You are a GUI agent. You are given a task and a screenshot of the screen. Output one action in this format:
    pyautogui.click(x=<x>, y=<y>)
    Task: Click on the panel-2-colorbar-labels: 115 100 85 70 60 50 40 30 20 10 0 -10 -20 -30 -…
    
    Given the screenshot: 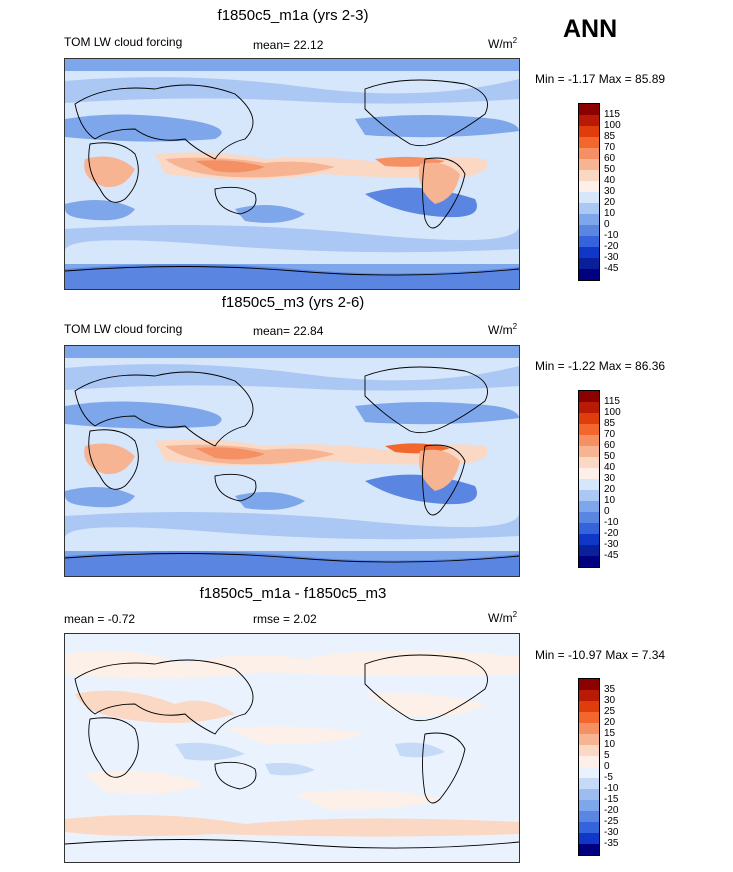 What is the action you would take?
    pyautogui.click(x=612, y=478)
    